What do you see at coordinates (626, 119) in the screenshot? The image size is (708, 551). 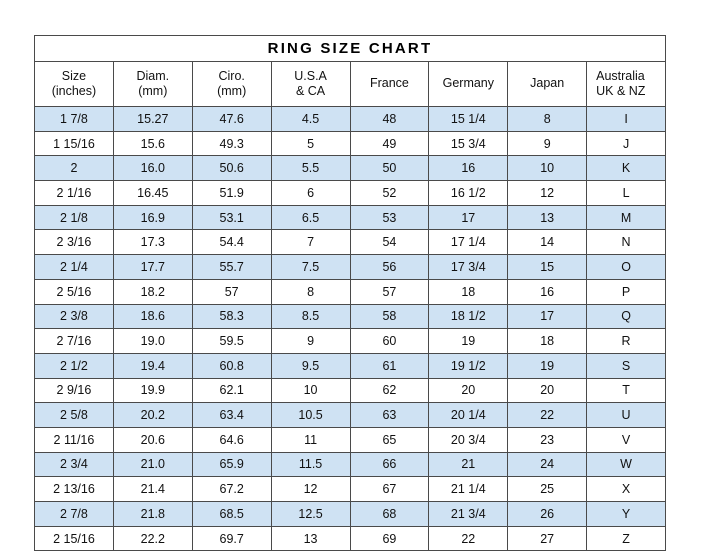 I see `cell-australia-uk-nz: I` at bounding box center [626, 119].